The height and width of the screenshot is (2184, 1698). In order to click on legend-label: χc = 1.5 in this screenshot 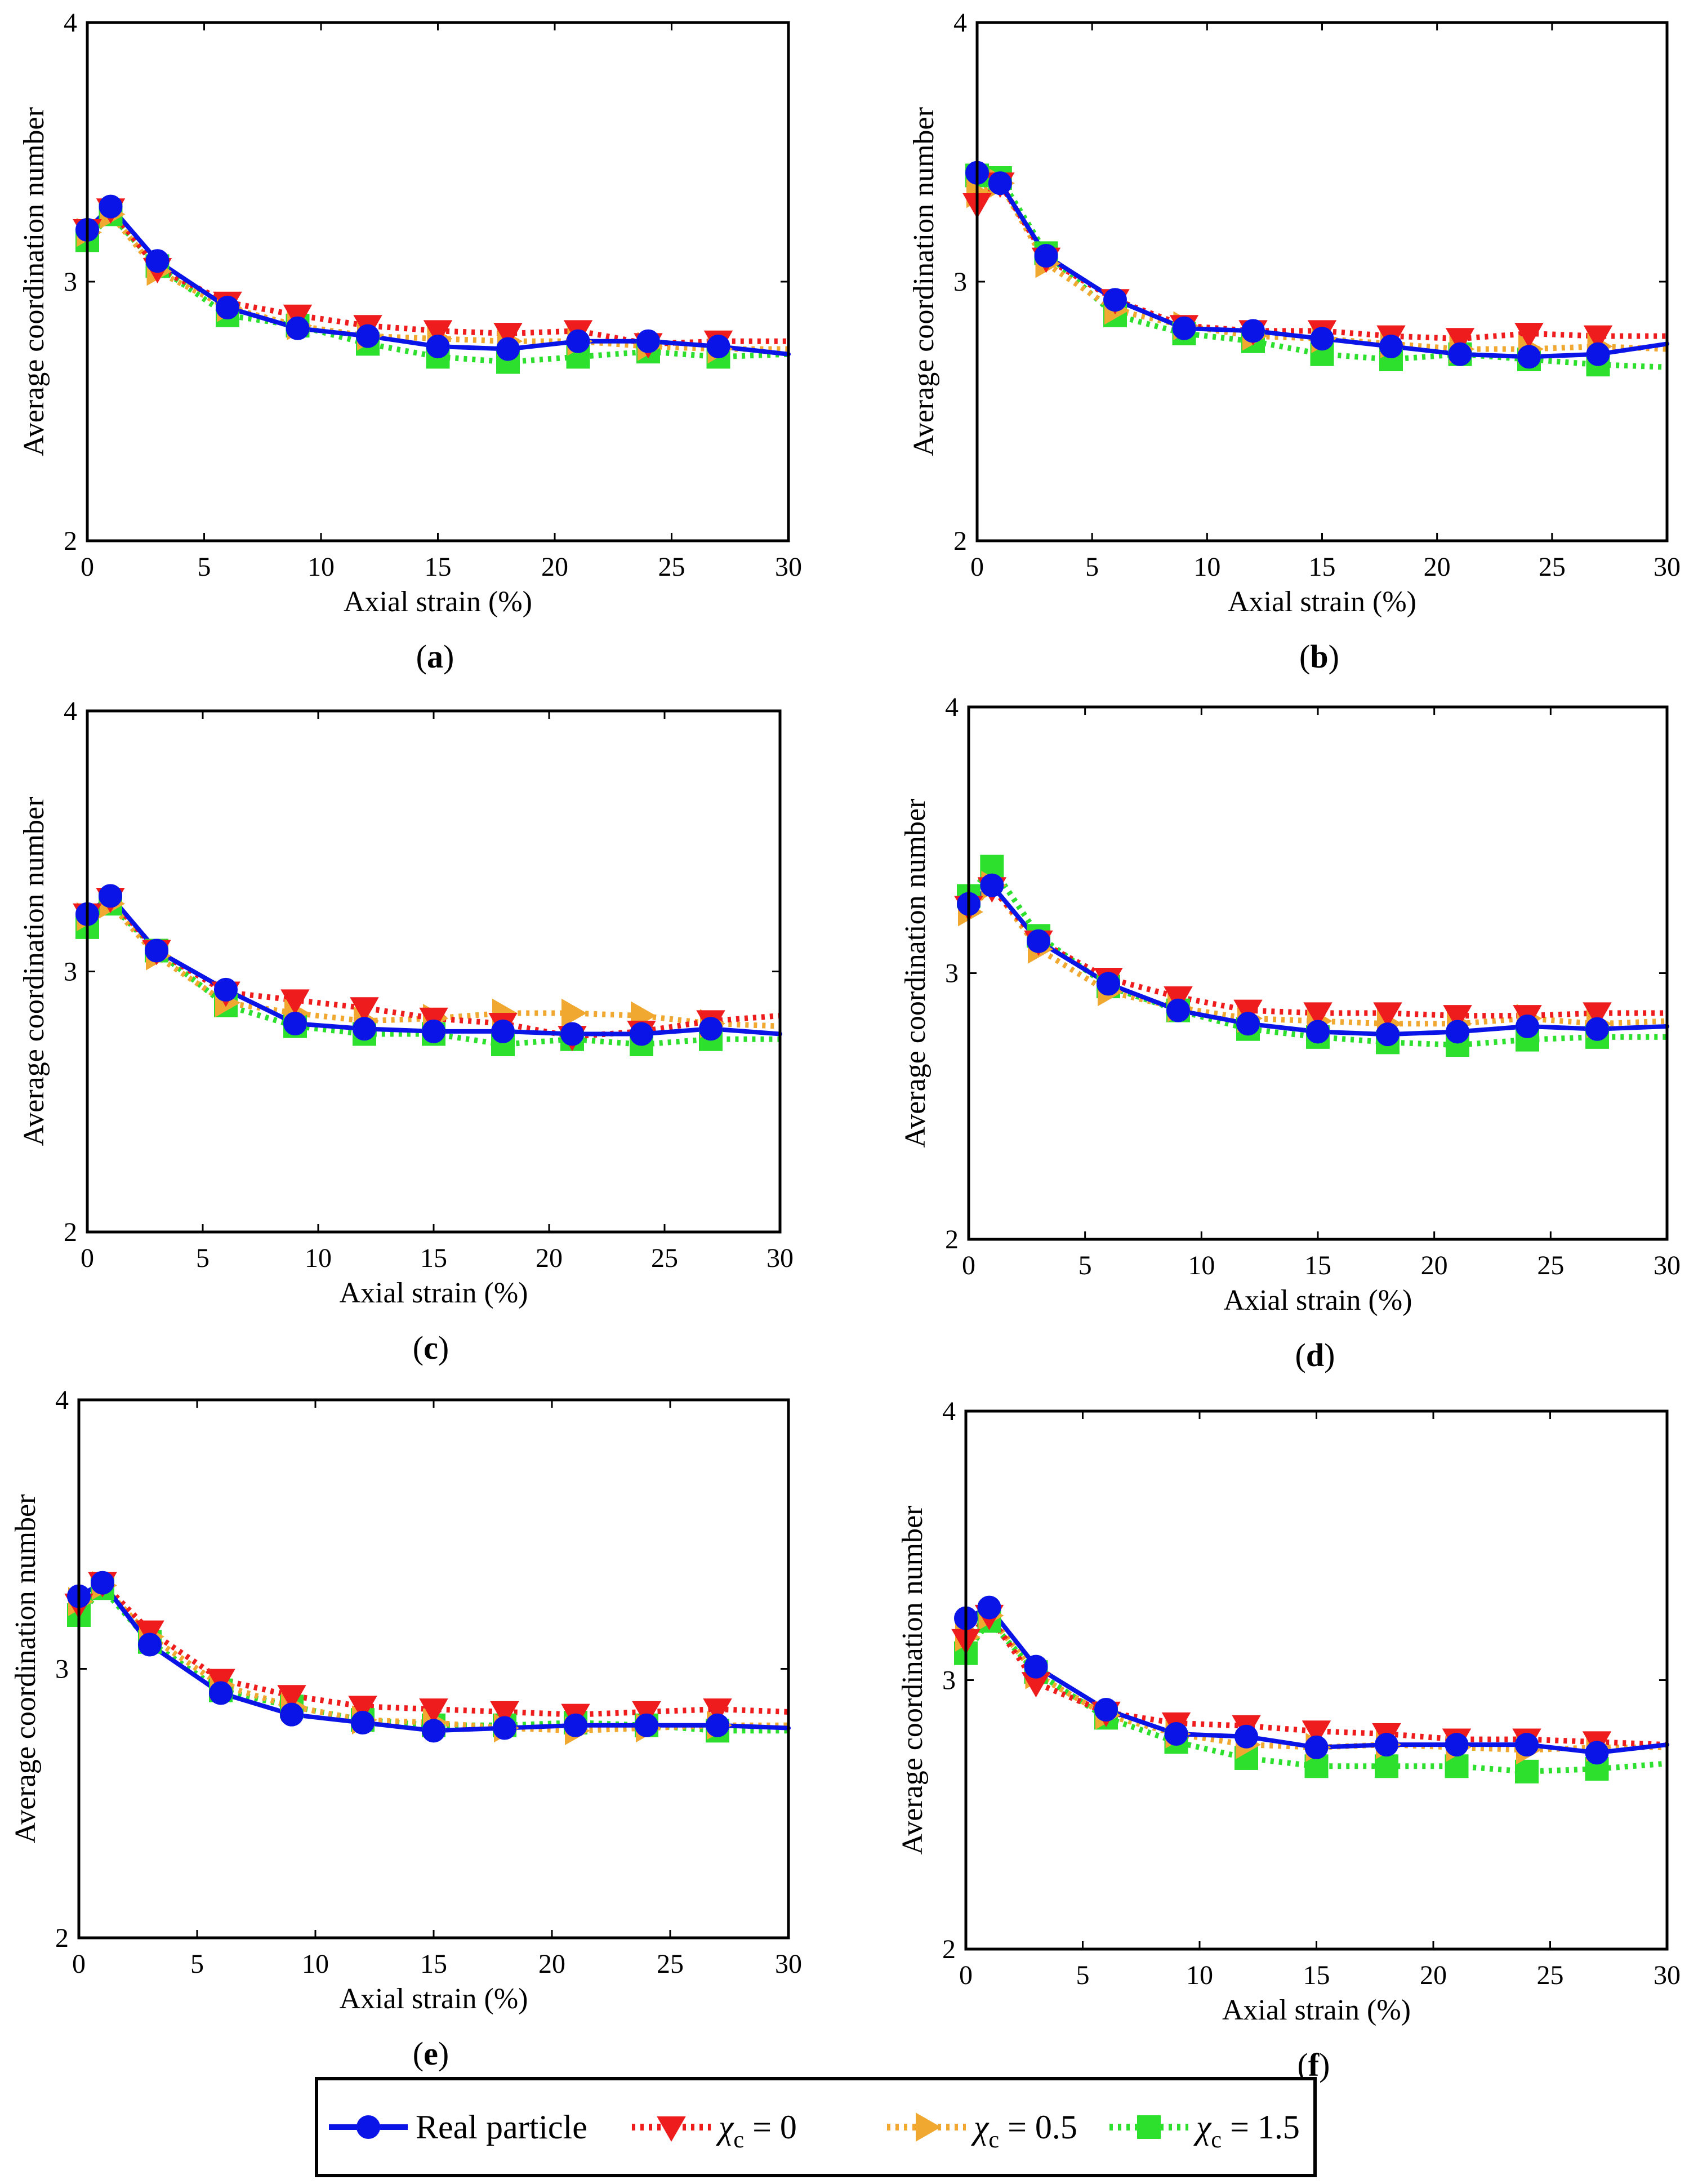, I will do `click(1246, 2131)`.